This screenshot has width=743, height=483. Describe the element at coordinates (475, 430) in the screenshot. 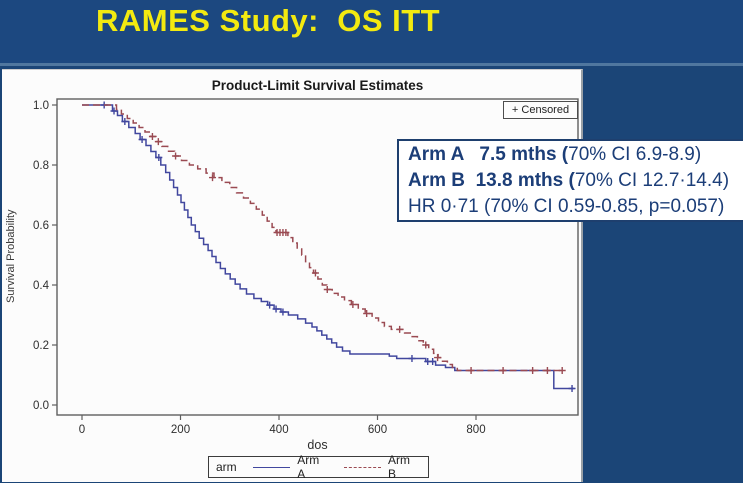

I see `x-tick-label: 800` at that location.